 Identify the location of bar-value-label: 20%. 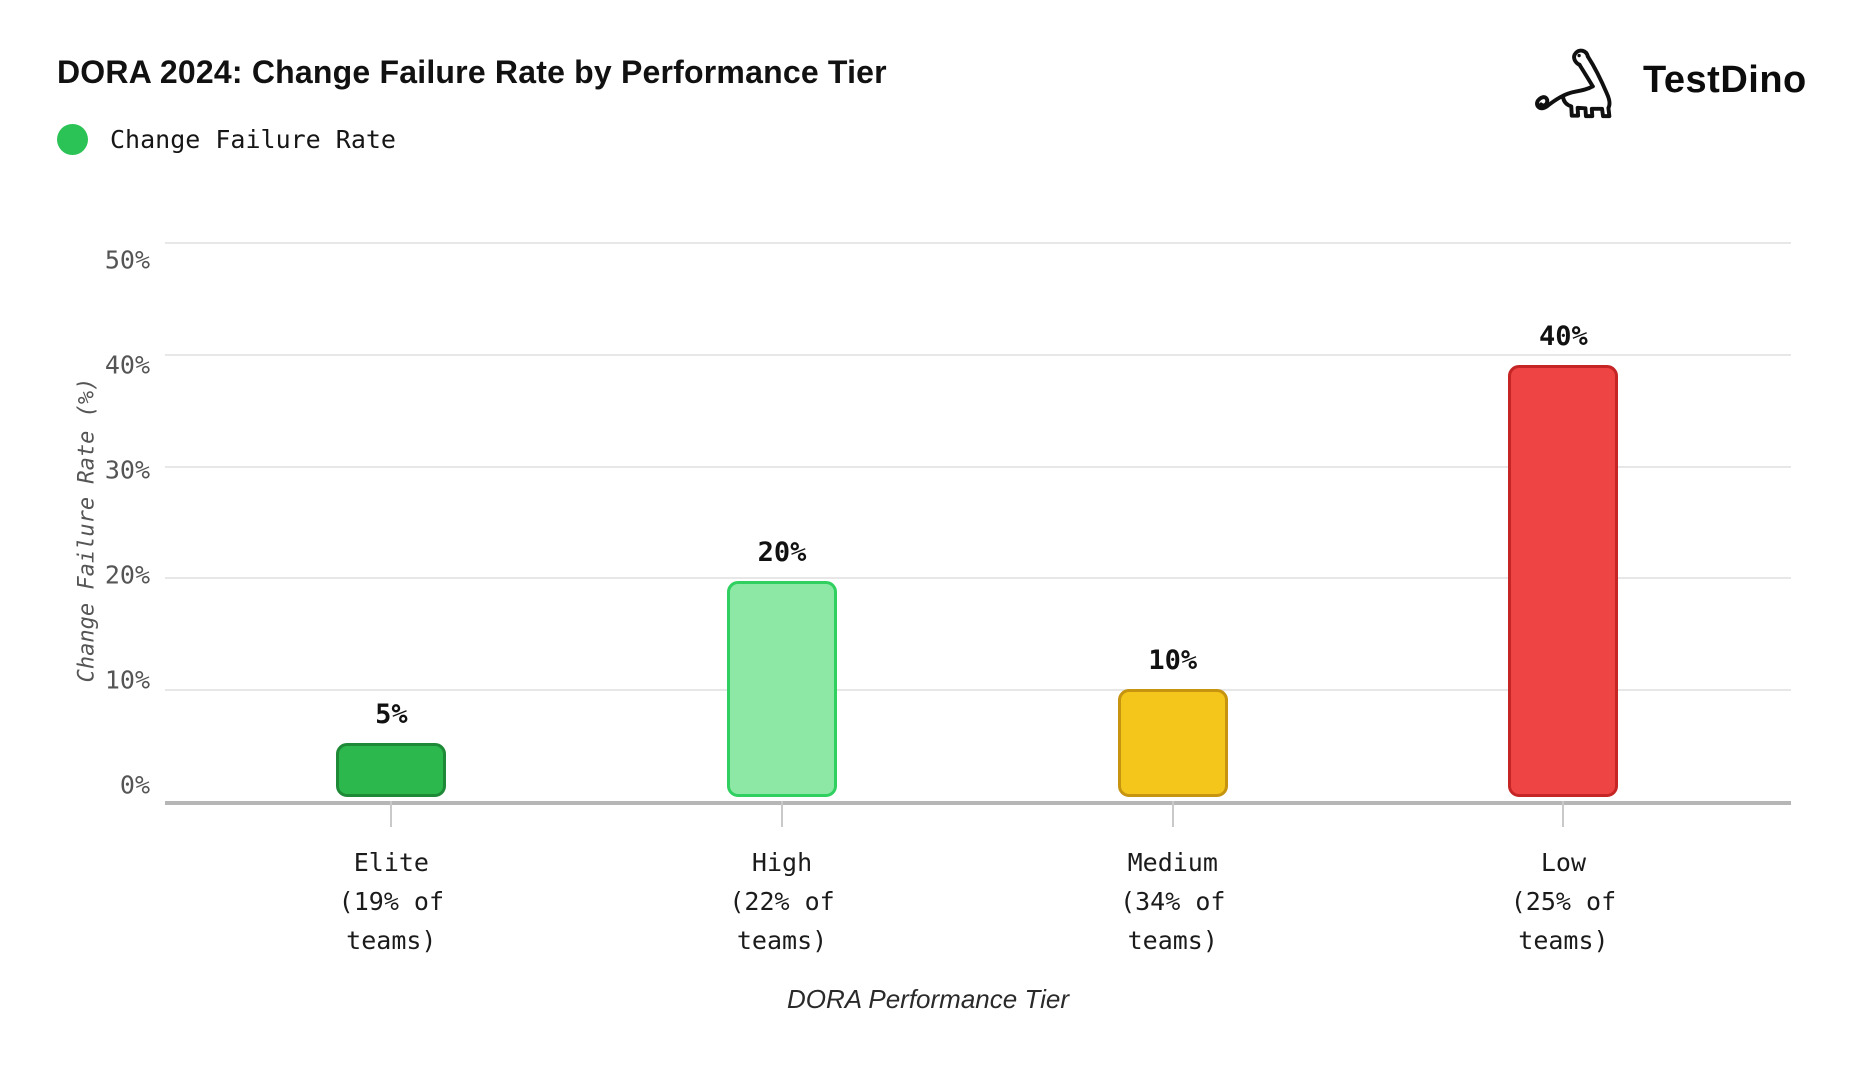
(782, 552).